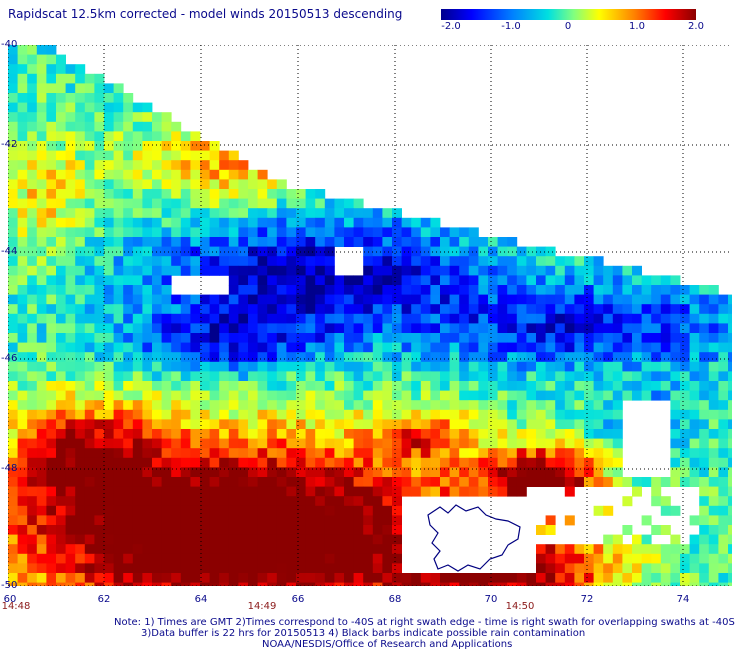 This screenshot has width=740, height=650. I want to click on colorbar-tick-label: -2.0, so click(451, 26).